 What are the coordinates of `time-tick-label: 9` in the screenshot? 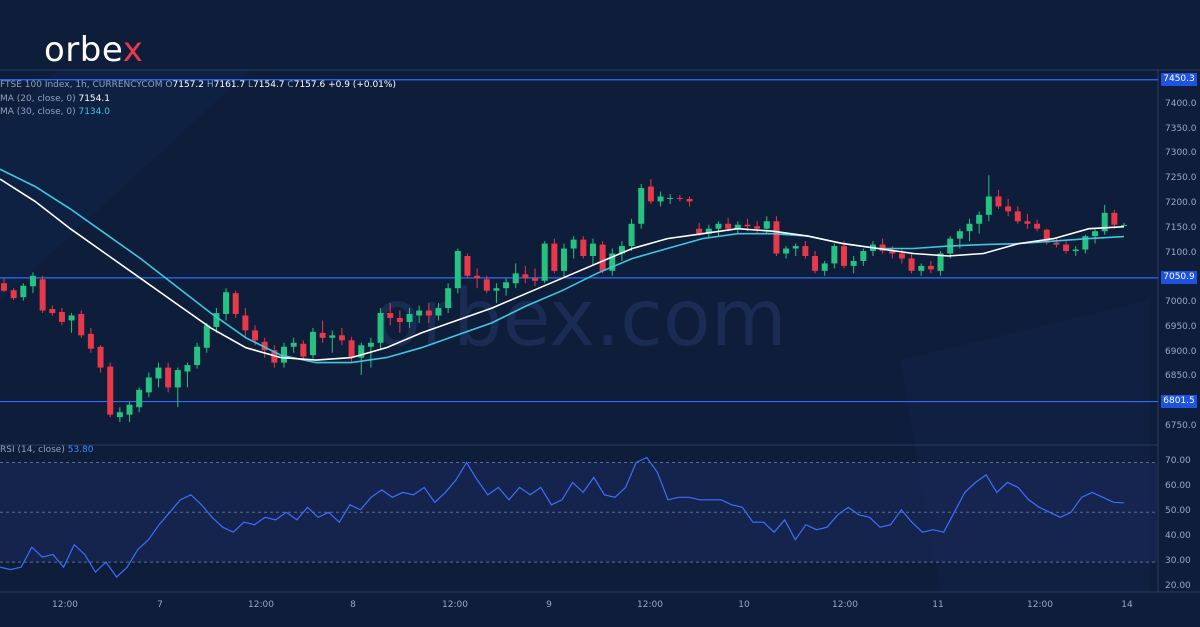 It's located at (549, 605).